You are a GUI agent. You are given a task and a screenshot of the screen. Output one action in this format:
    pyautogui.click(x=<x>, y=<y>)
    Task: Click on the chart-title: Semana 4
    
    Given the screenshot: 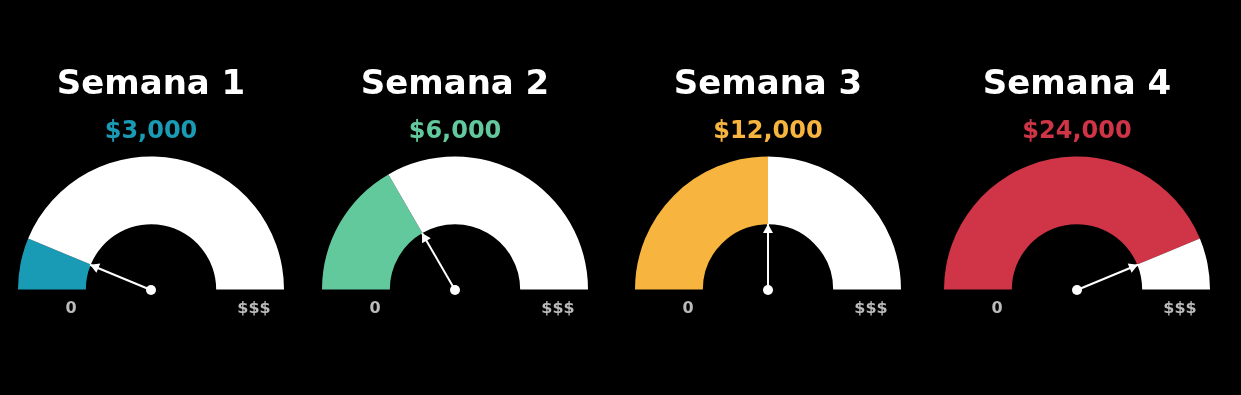 What is the action you would take?
    pyautogui.click(x=1077, y=82)
    